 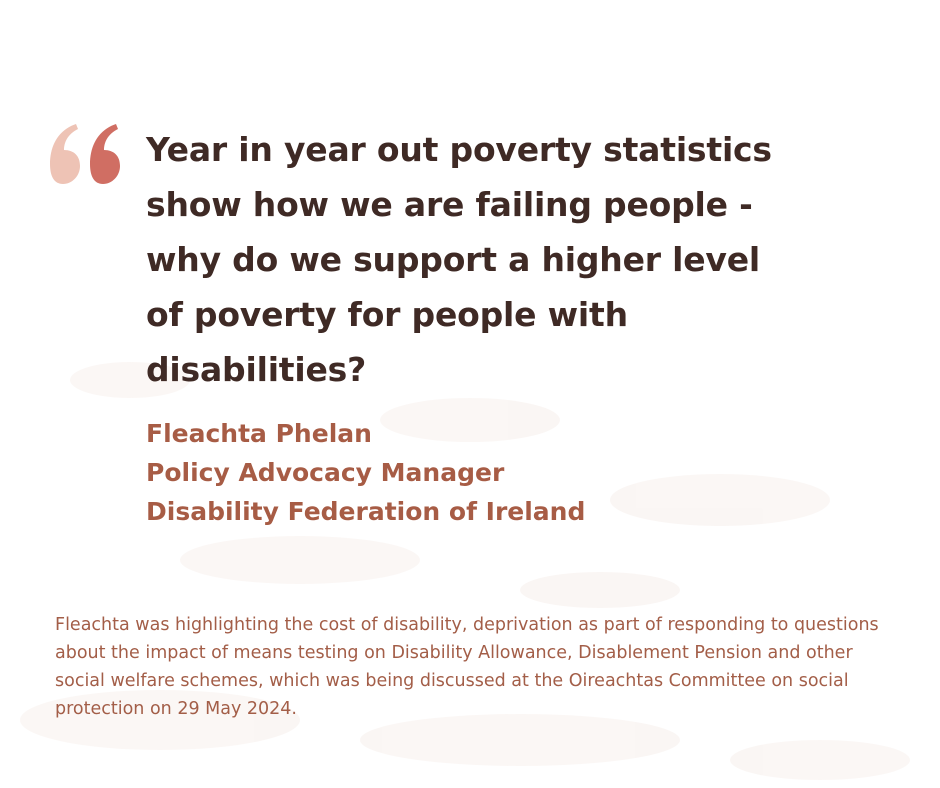 I want to click on speaker-organisation: Disability Federation of Ireland, so click(x=366, y=511).